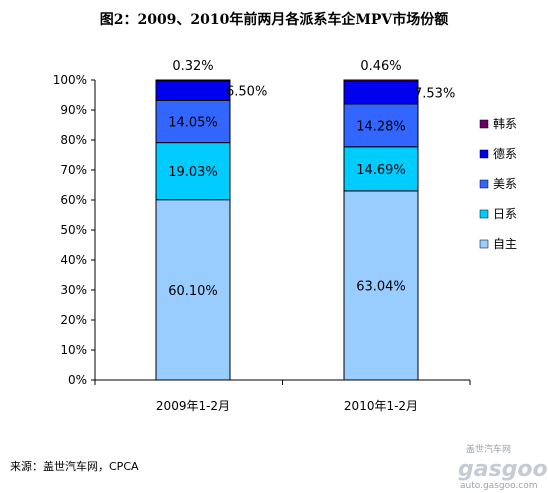  What do you see at coordinates (488, 449) in the screenshot?
I see `watermark-tagline: 盖世汽车网` at bounding box center [488, 449].